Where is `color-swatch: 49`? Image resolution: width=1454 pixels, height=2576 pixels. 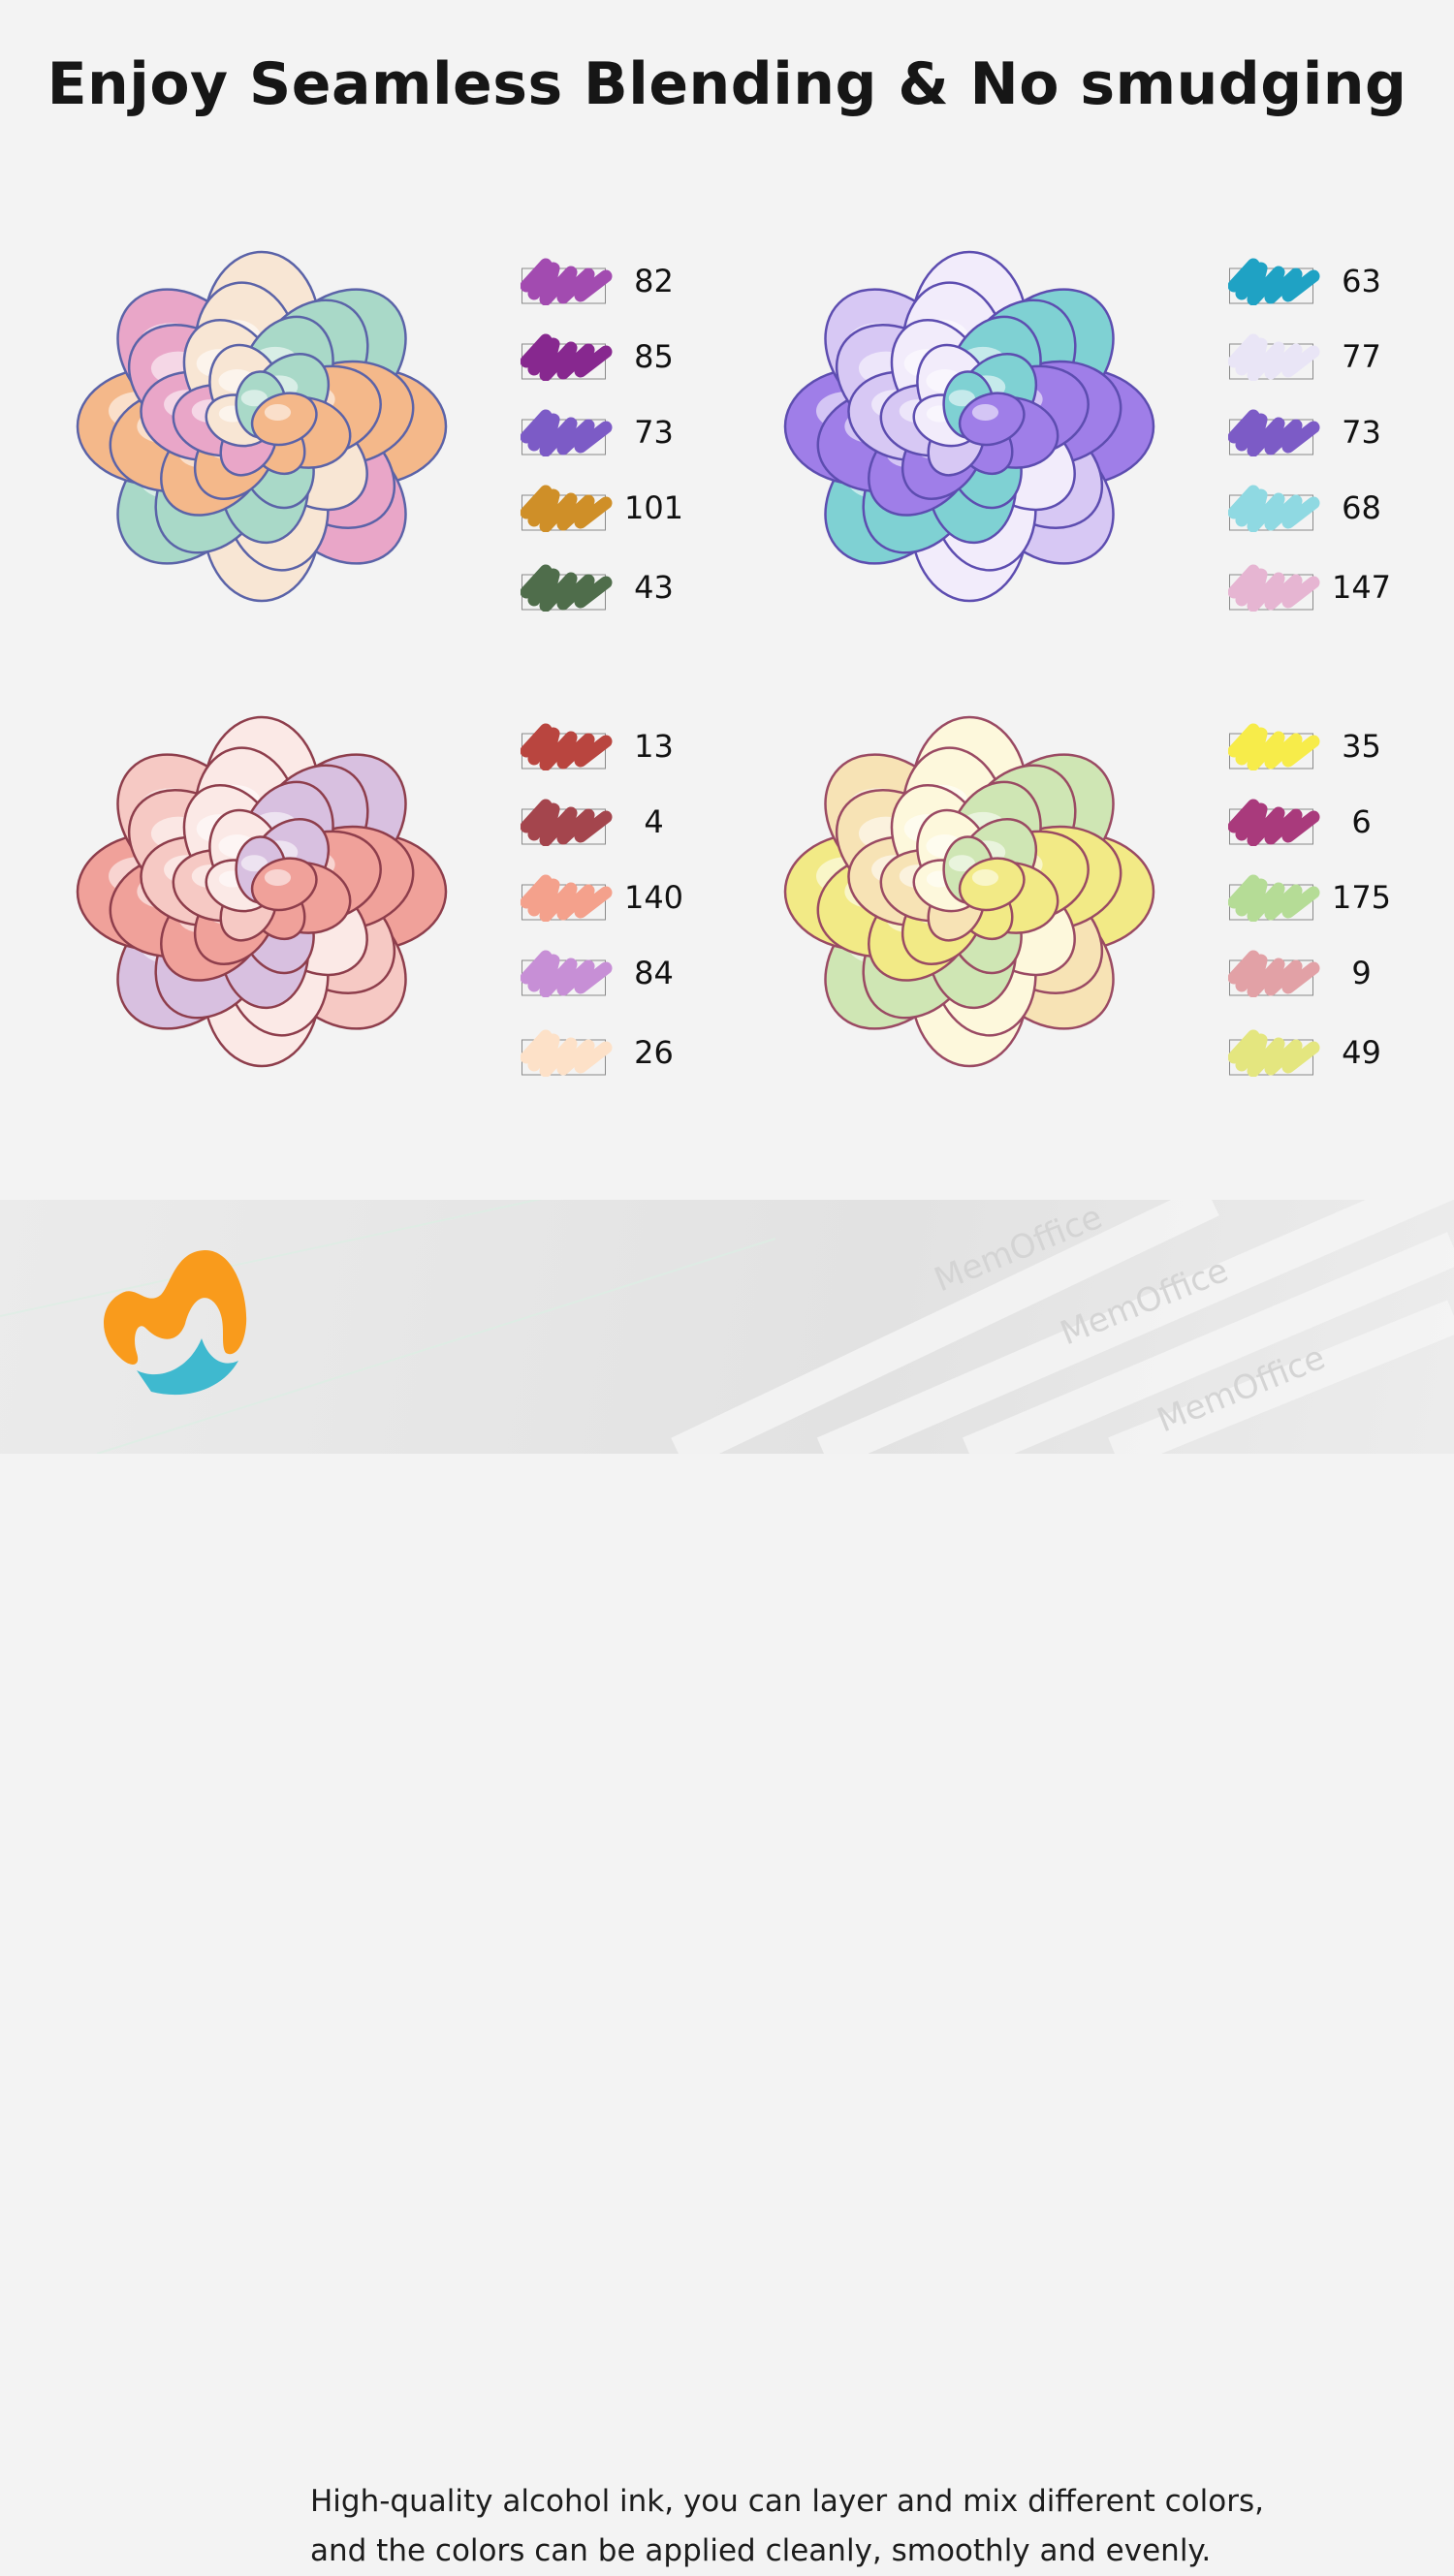 color-swatch: 49 is located at coordinates (1315, 1052).